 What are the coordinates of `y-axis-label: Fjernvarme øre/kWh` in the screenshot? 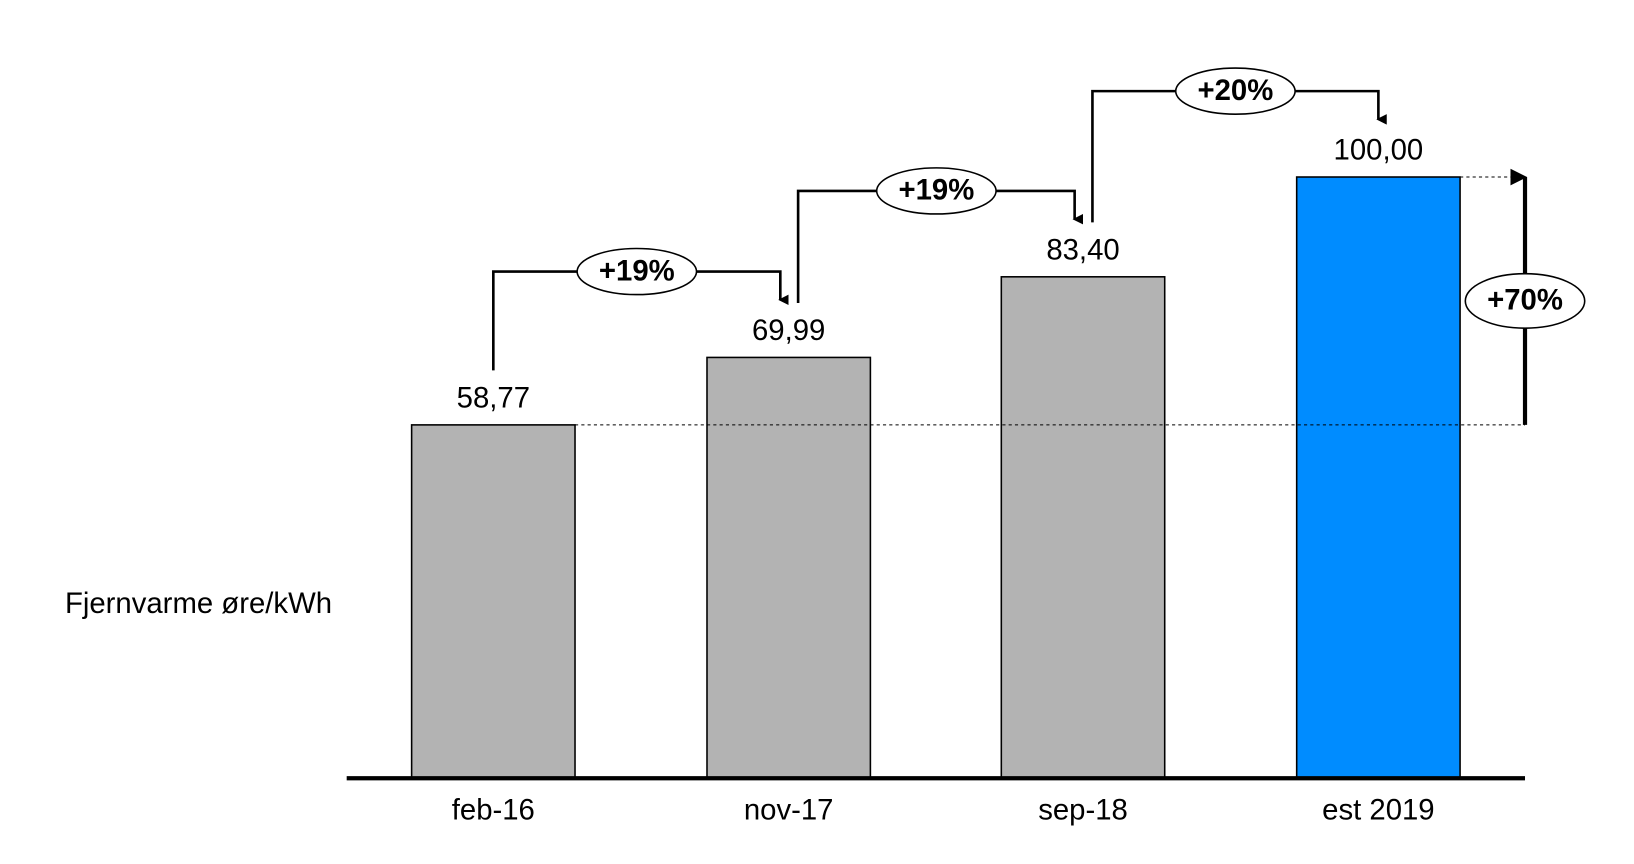 It's located at (198, 603).